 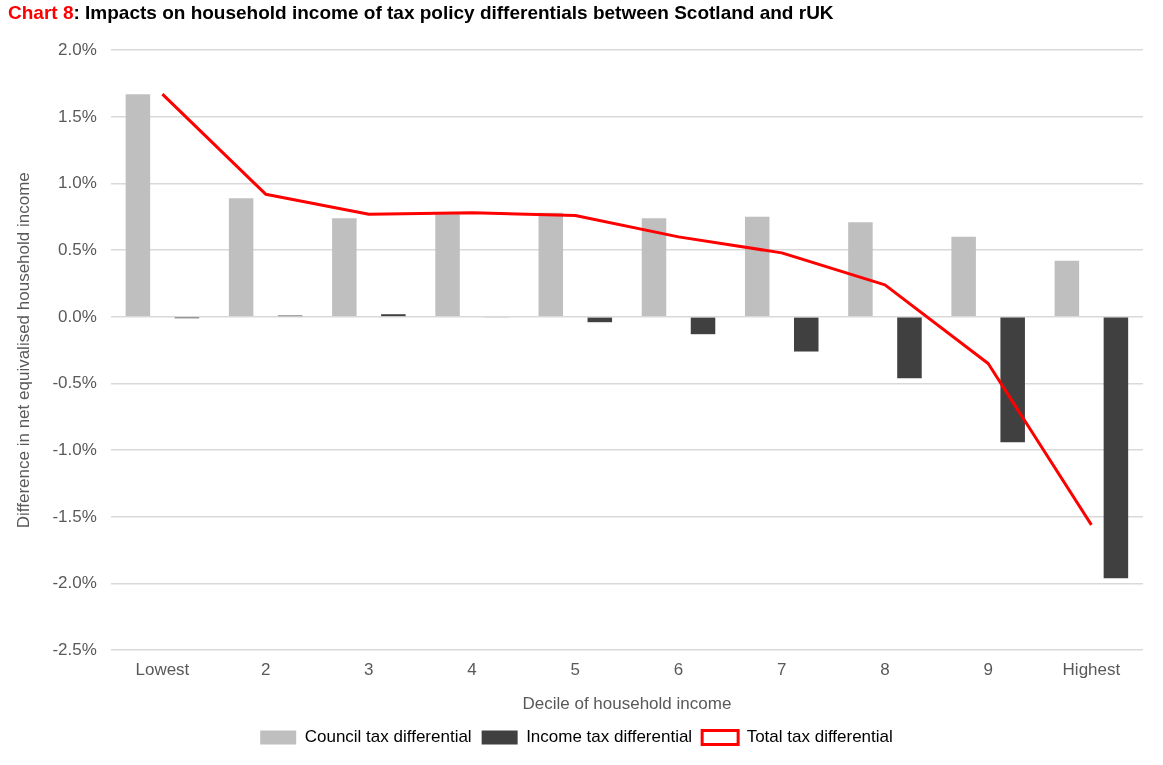 I want to click on x-tick-label: Highest, so click(x=1091, y=670).